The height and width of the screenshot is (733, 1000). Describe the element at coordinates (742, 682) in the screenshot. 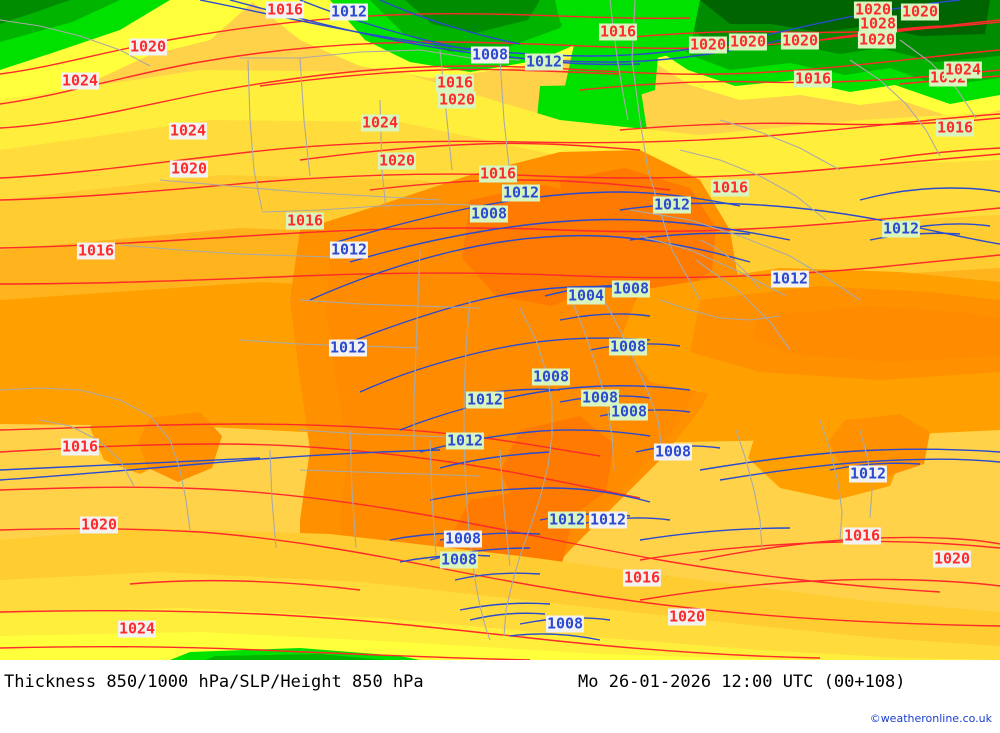

I see `run-timestamp: Mo 26-01-2026 12:00 UTC (00+108)` at that location.